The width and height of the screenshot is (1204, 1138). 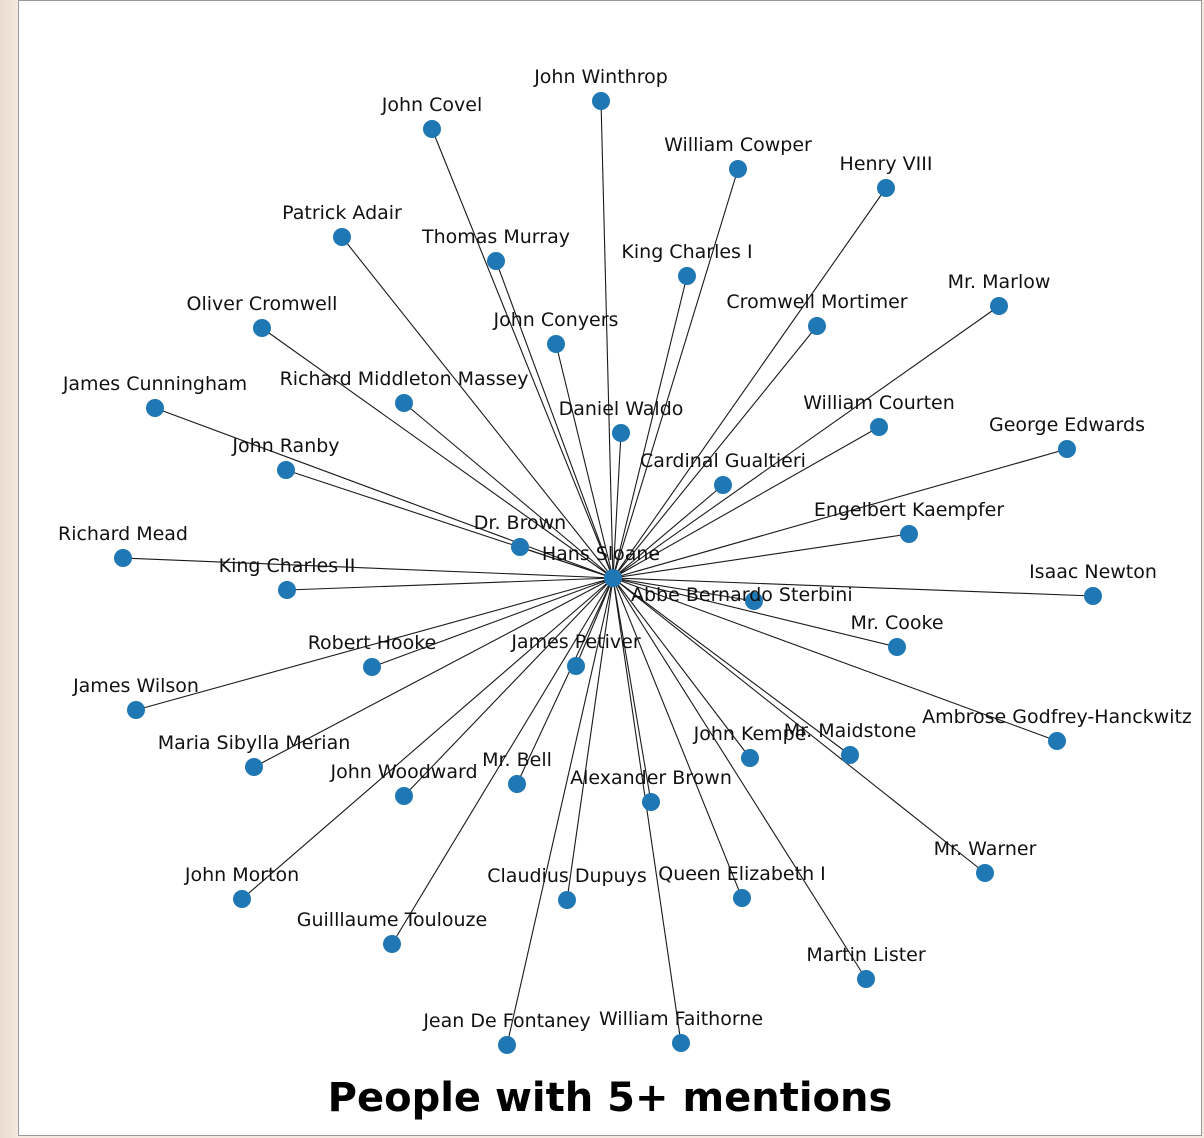 I want to click on edge-oliver-cromwell, so click(x=437, y=453).